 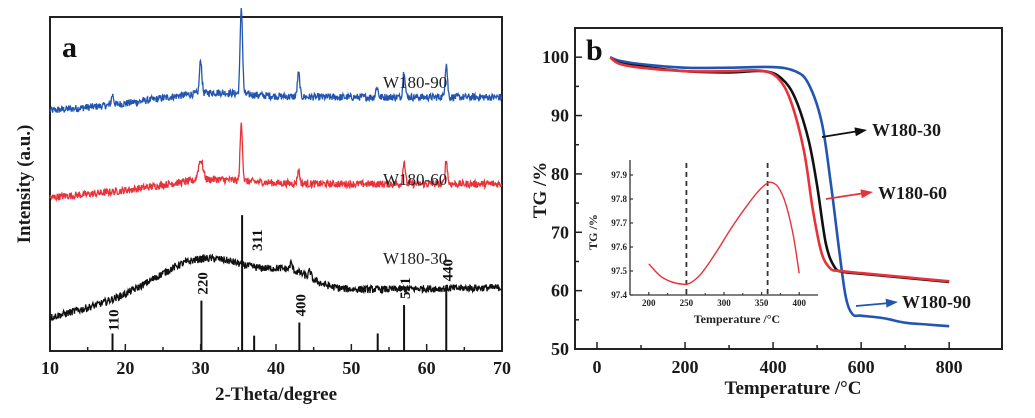 What do you see at coordinates (415, 179) in the screenshot?
I see `panel-a-label-w180-60: W180-60` at bounding box center [415, 179].